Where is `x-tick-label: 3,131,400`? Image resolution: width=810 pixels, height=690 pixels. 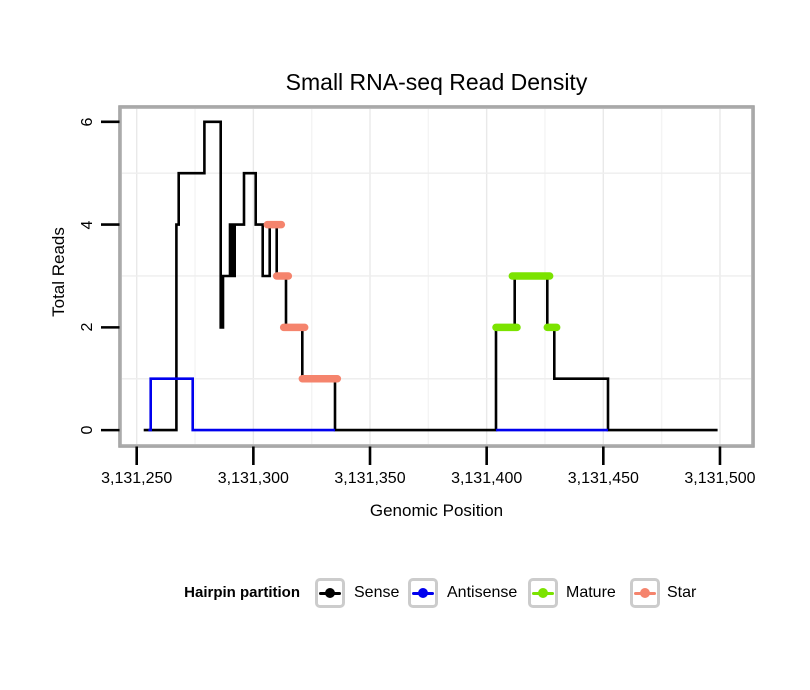
x-tick-label: 3,131,400 is located at coordinates (487, 478).